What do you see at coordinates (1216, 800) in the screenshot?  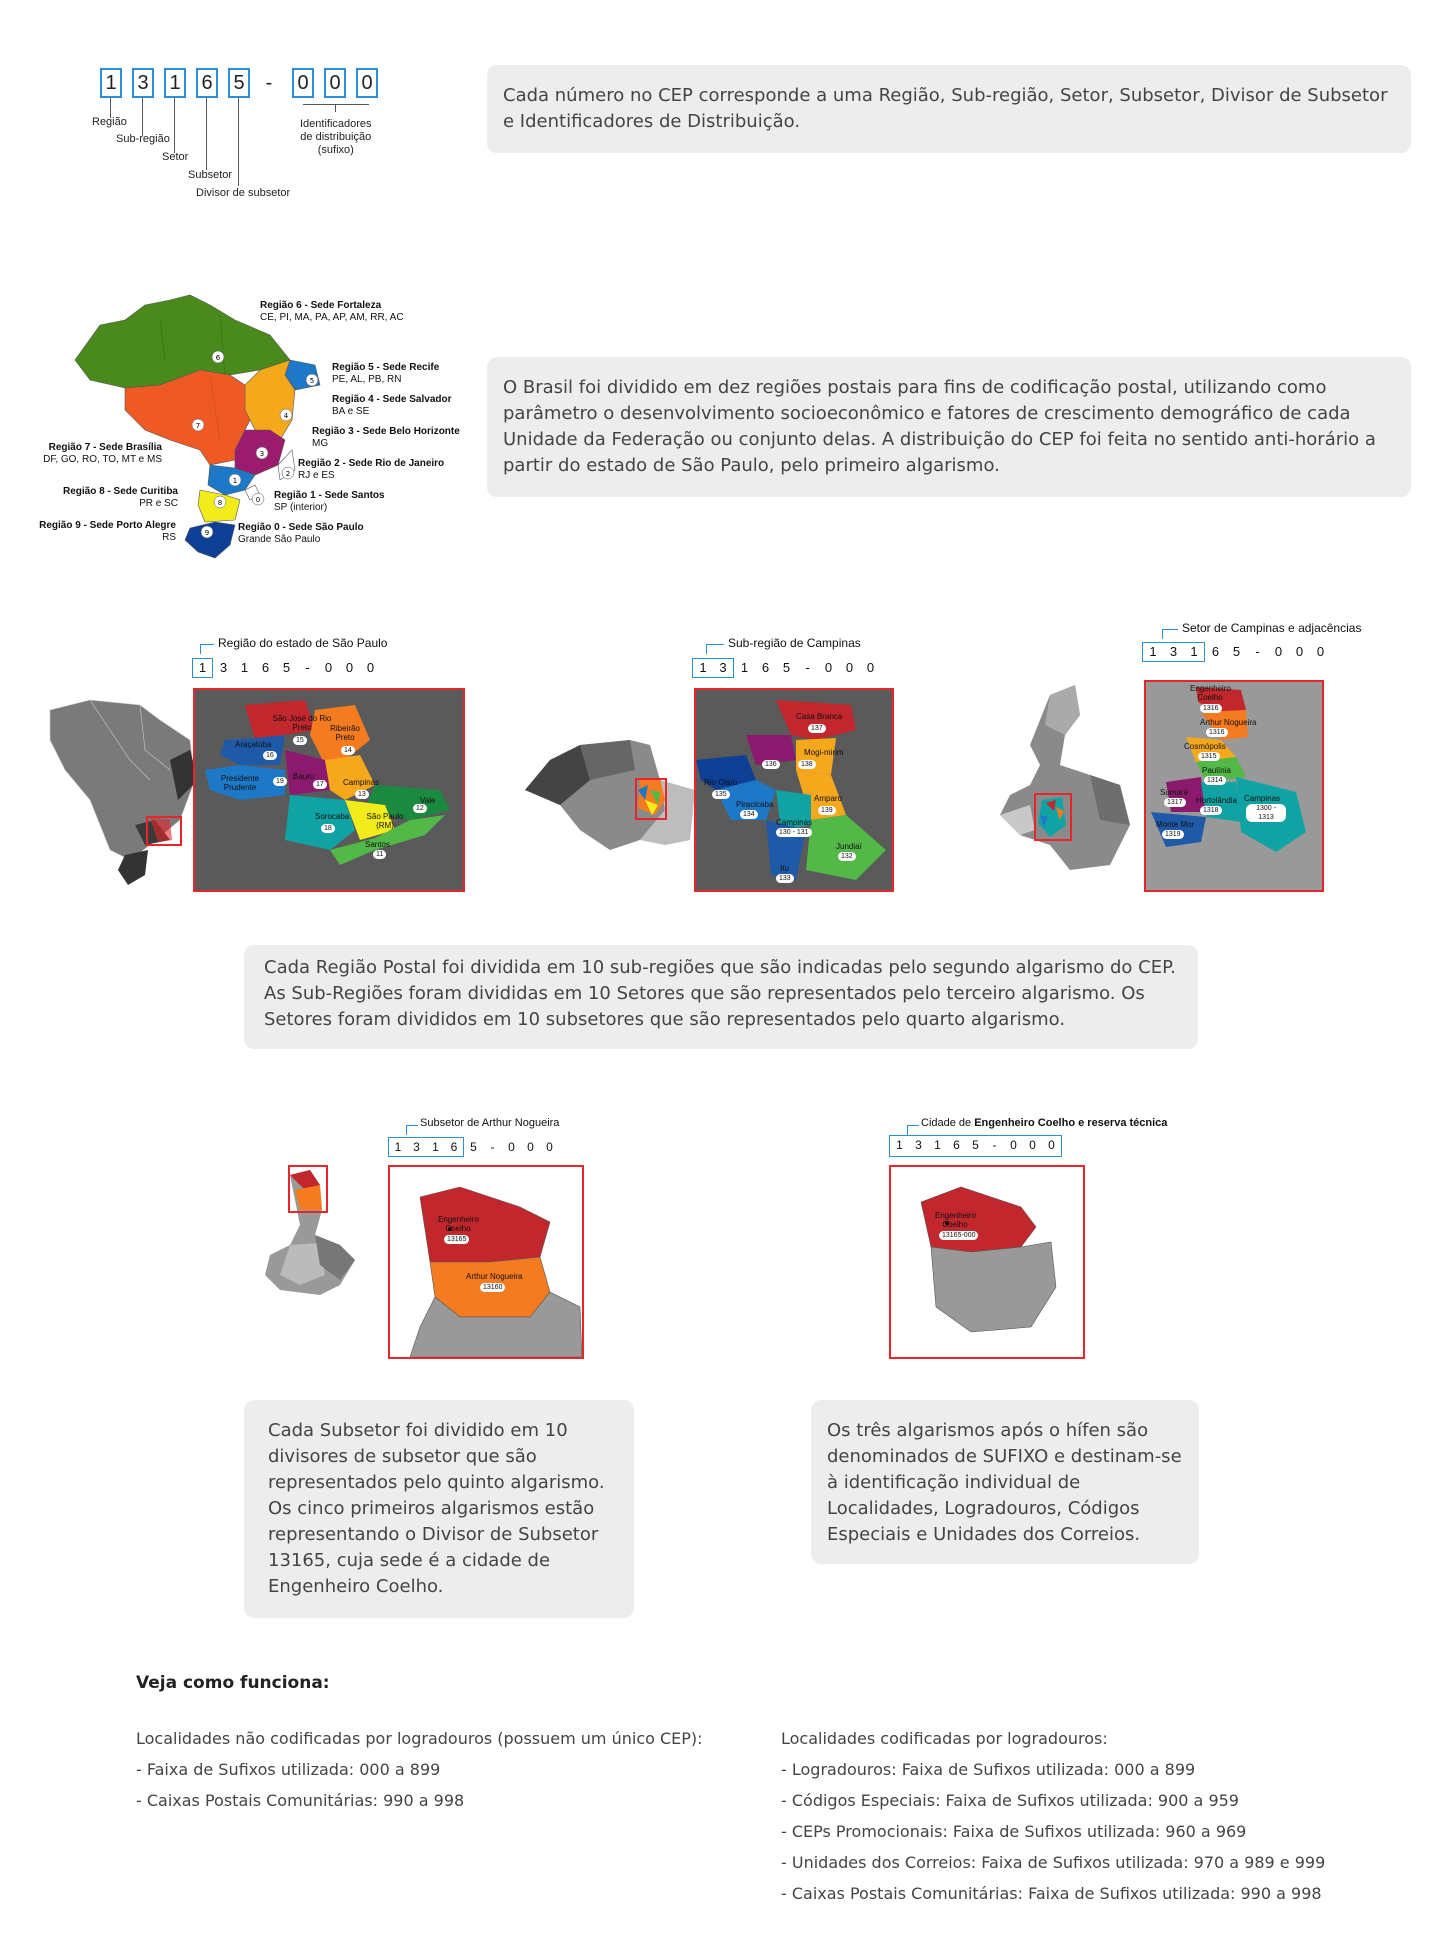 I see `area-label: Hortolândia` at bounding box center [1216, 800].